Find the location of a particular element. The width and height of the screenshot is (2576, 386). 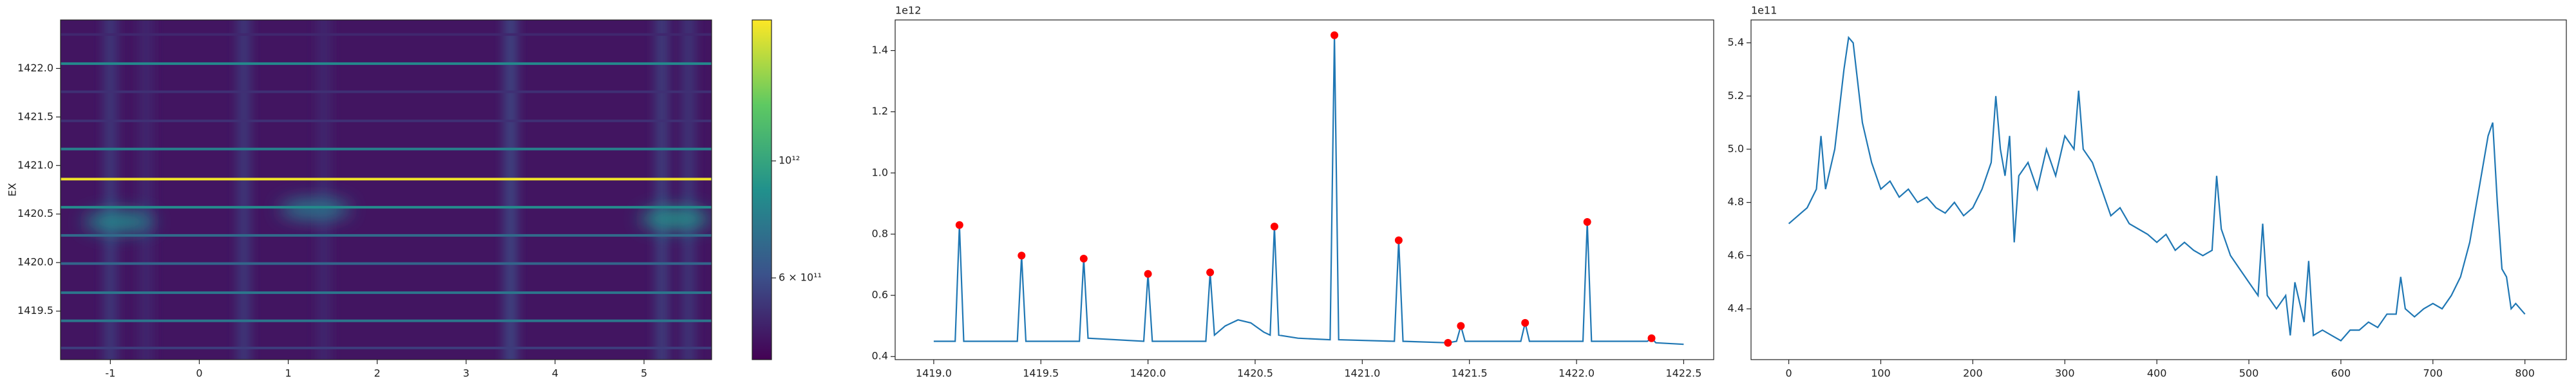

y-axis-label: EX is located at coordinates (12, 189).